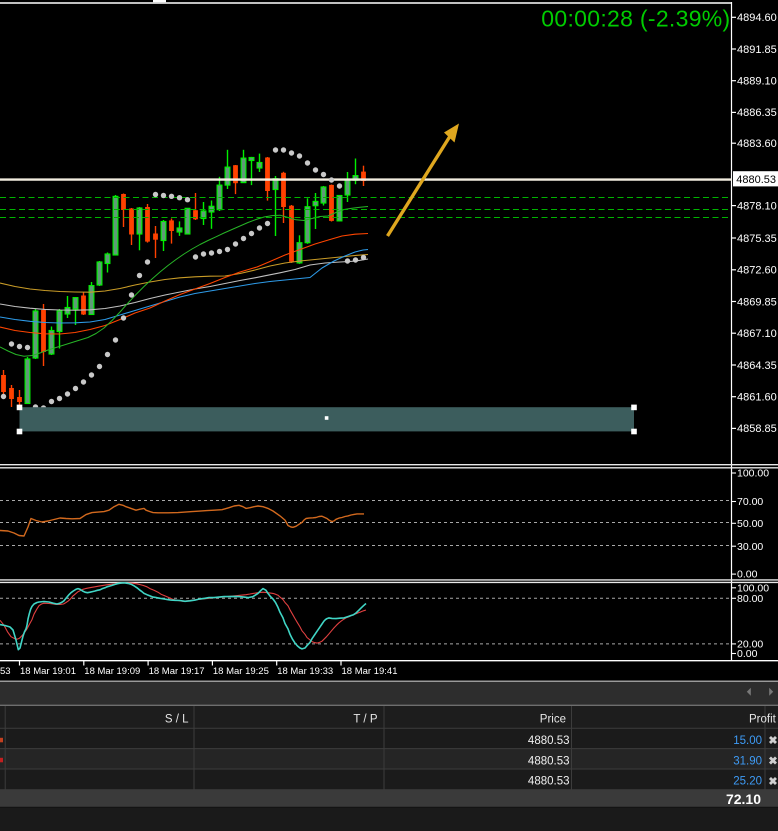 The height and width of the screenshot is (831, 778). Describe the element at coordinates (757, 82) in the screenshot. I see `svg-text: 4889.10` at that location.